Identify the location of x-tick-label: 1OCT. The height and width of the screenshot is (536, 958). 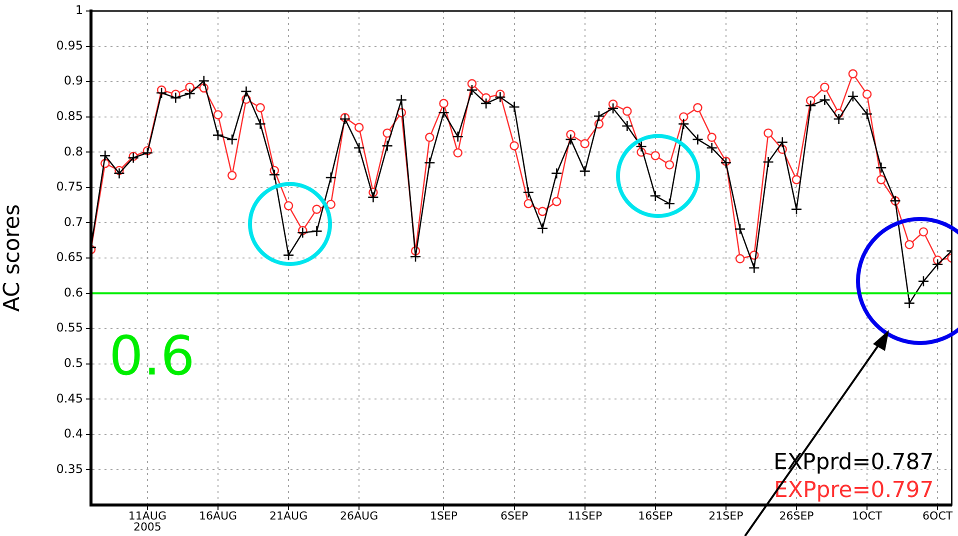
(867, 515).